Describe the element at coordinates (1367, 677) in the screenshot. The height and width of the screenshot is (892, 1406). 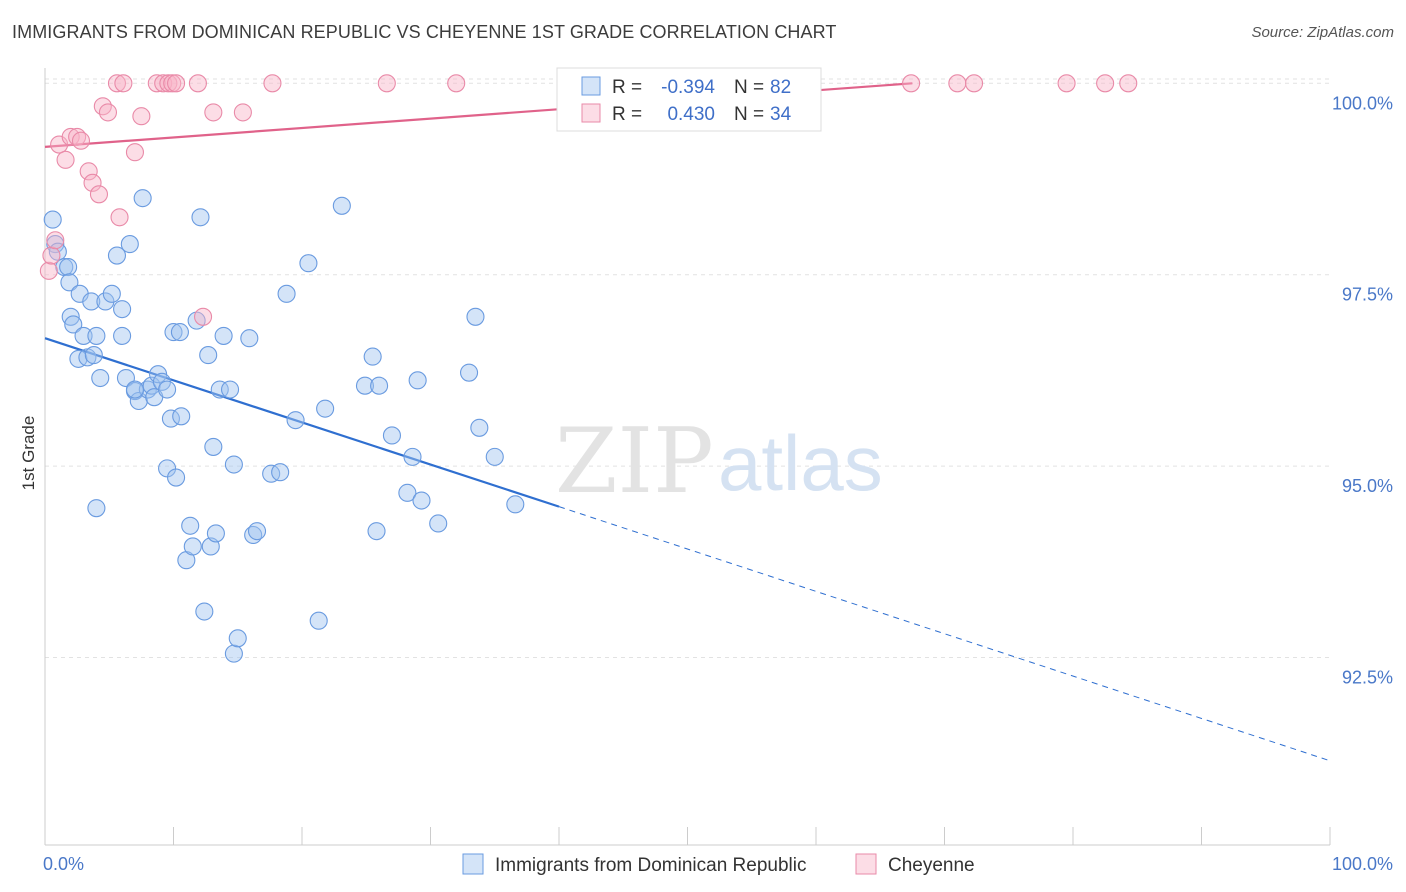
I see `y-tick-label-3: 92.5%` at that location.